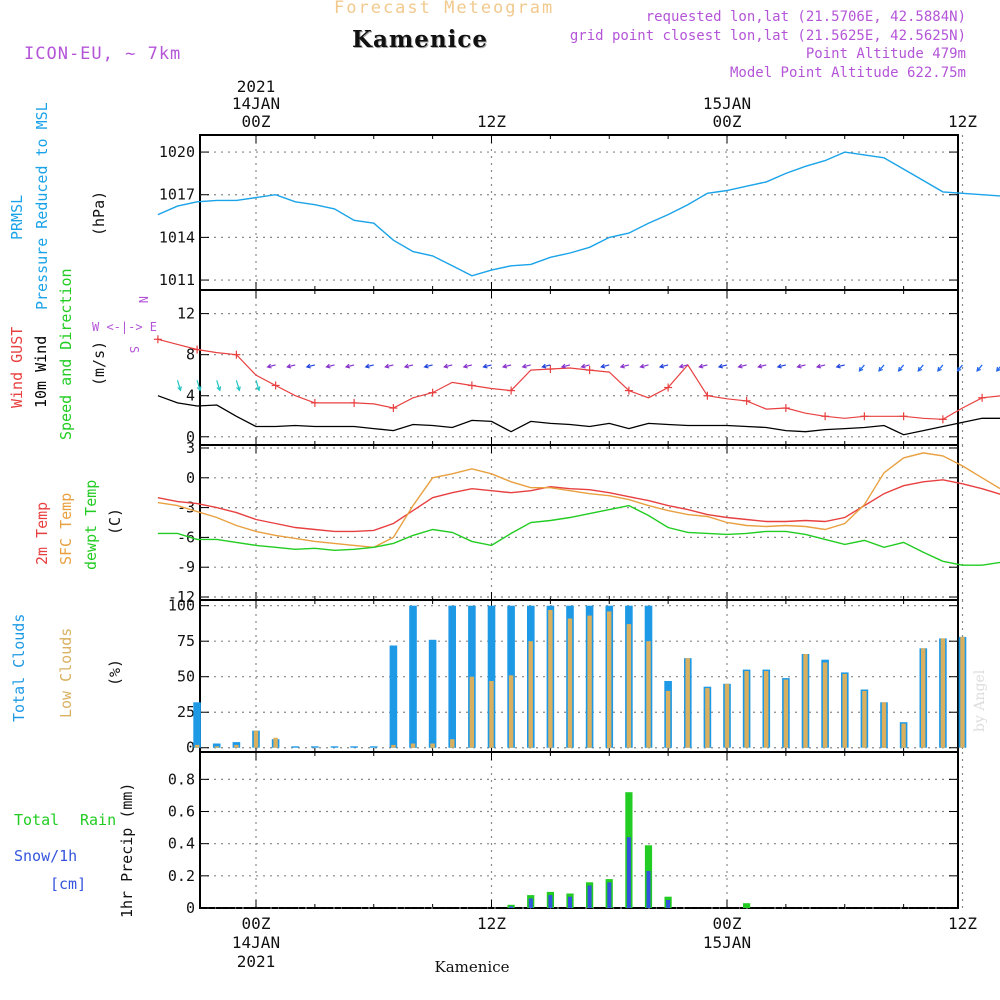  I want to click on top-time-label: 14JAN, so click(256, 103).